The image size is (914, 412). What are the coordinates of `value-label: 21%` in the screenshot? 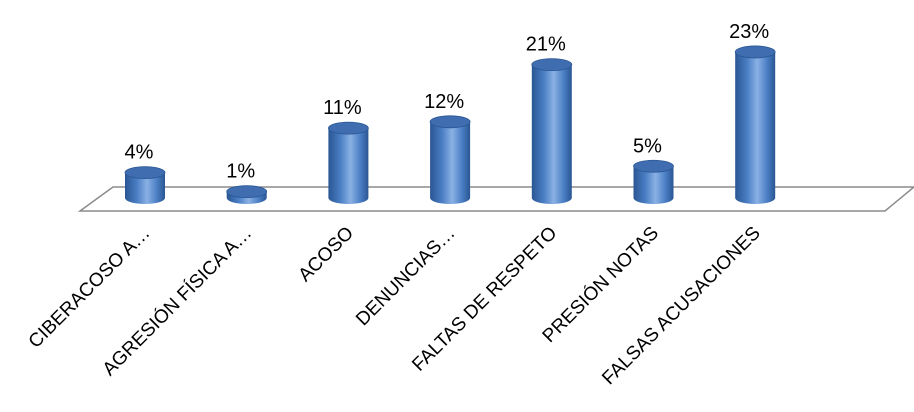 It's located at (546, 45).